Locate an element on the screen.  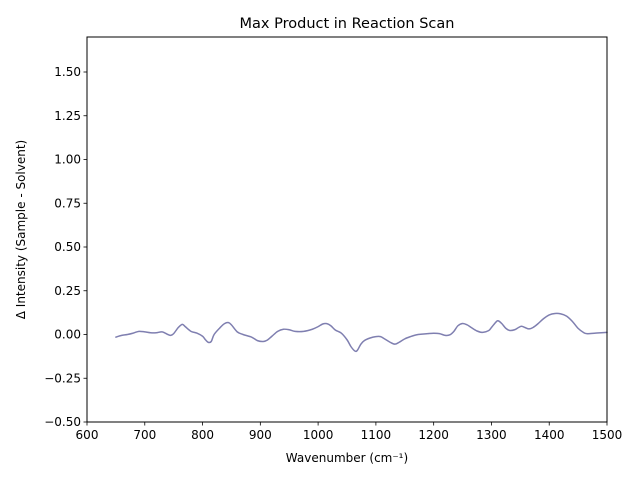
x-tick-label: 700 is located at coordinates (144, 435).